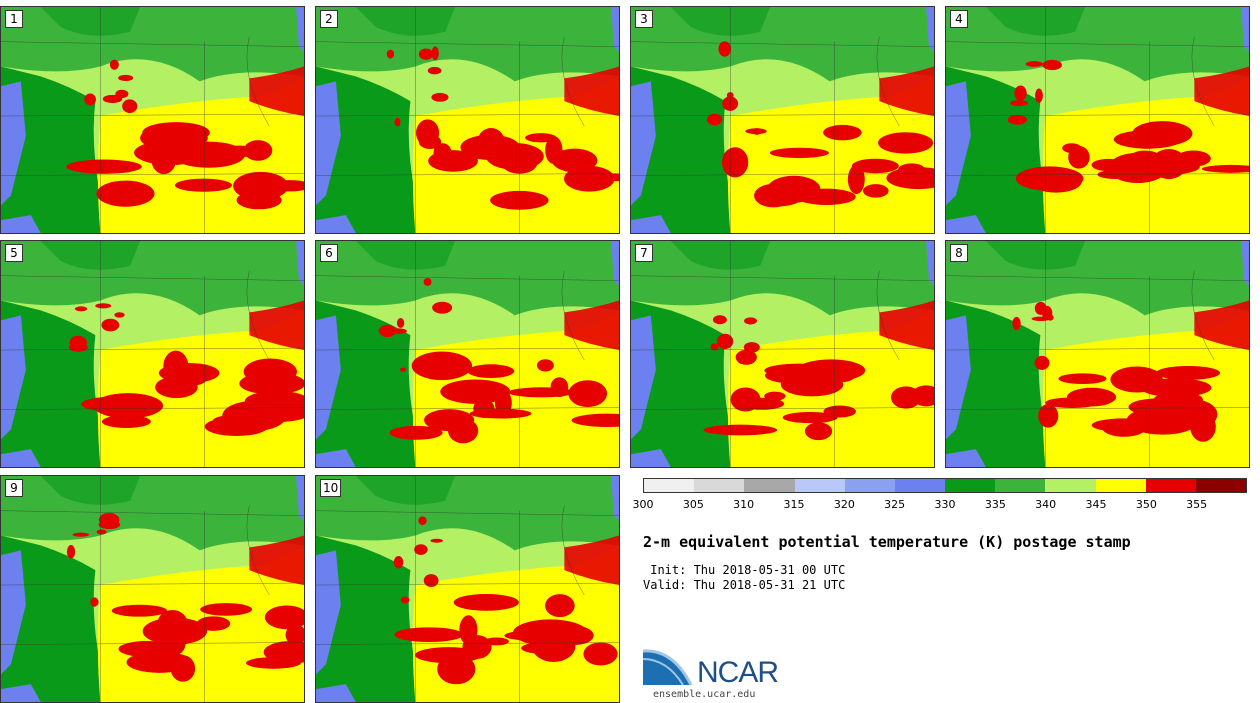  Describe the element at coordinates (14, 488) in the screenshot. I see `member-label: 9` at that location.